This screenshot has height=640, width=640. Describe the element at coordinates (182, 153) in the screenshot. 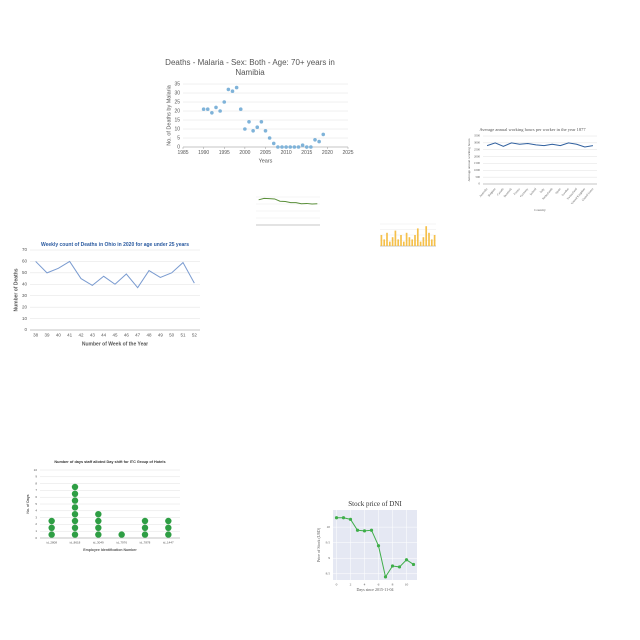

I see `x-tick-label: 1985` at that location.